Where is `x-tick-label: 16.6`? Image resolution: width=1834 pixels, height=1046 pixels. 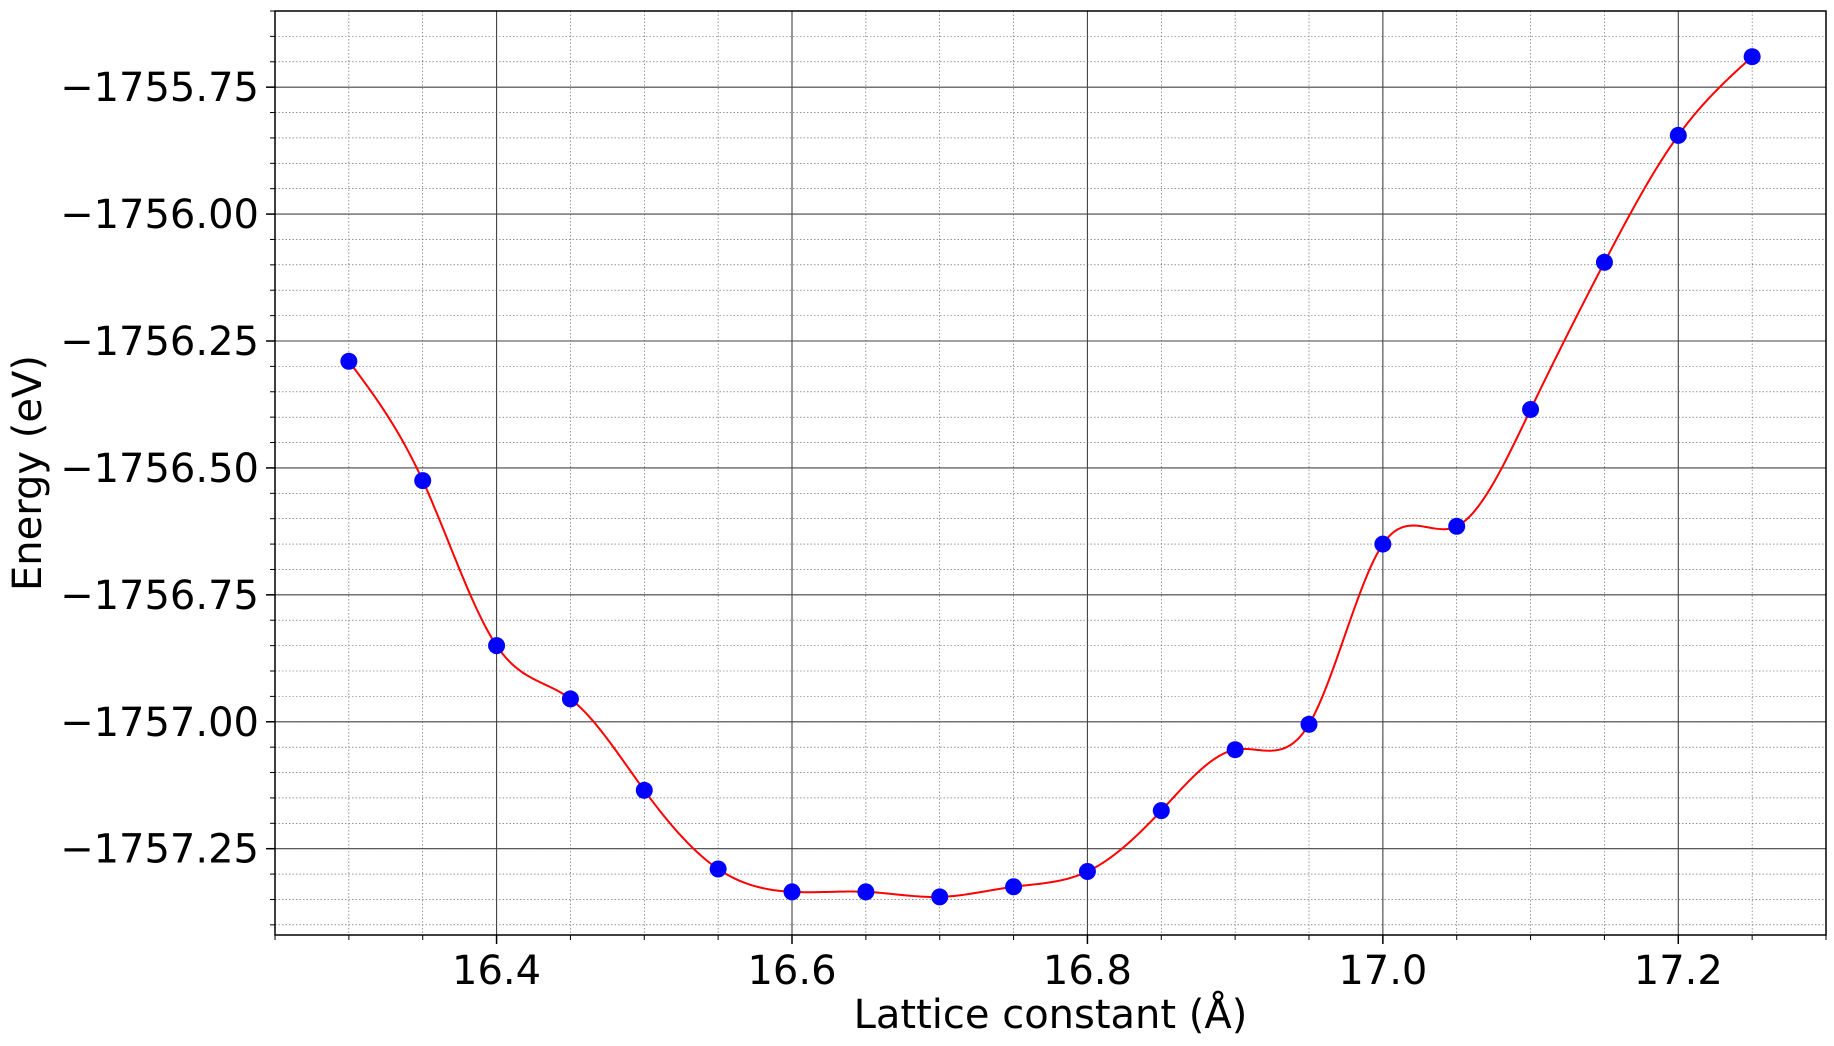 x-tick-label: 16.6 is located at coordinates (791, 971).